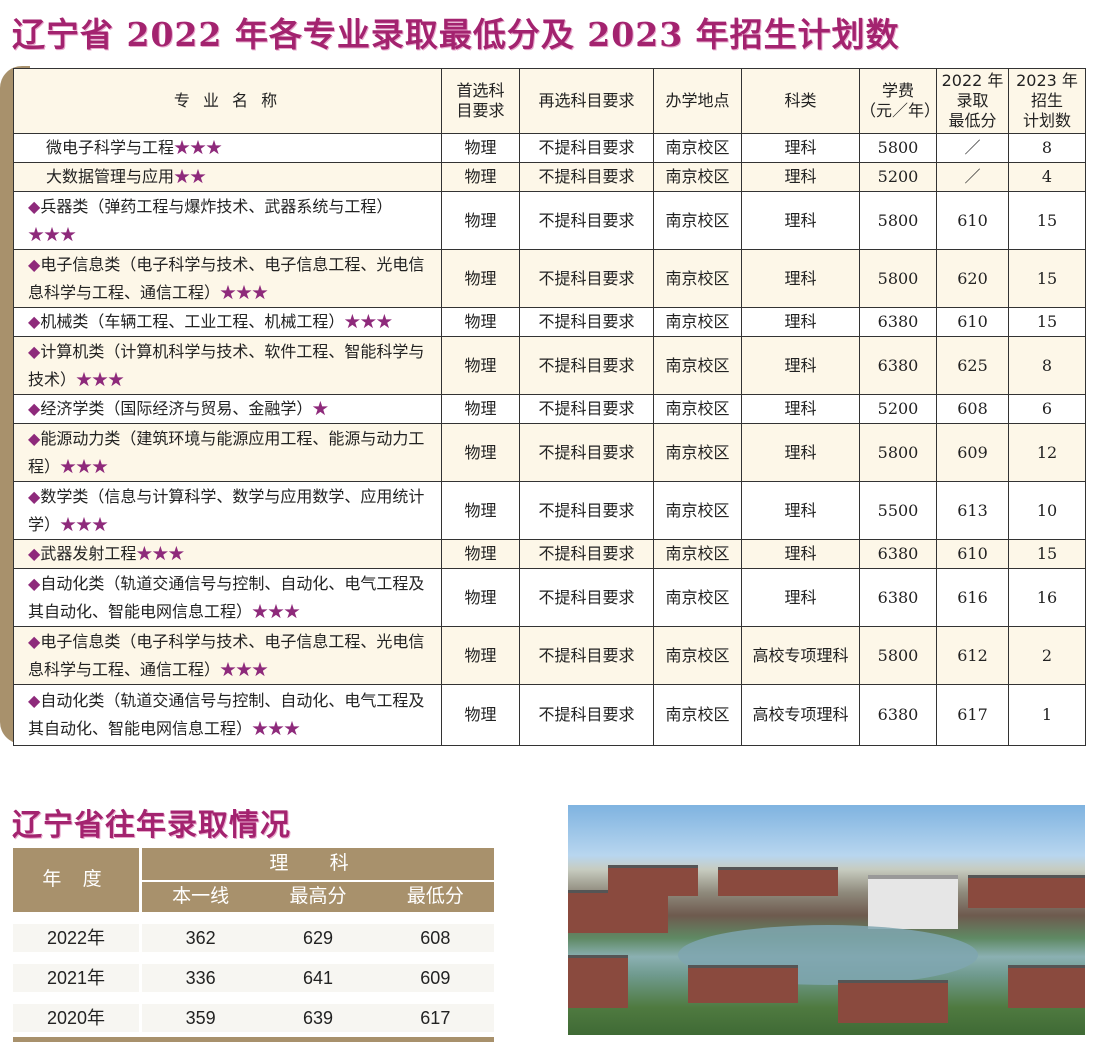 The height and width of the screenshot is (1050, 1107). Describe the element at coordinates (201, 1018) in the screenshot. I see `score-cell: 359` at that location.